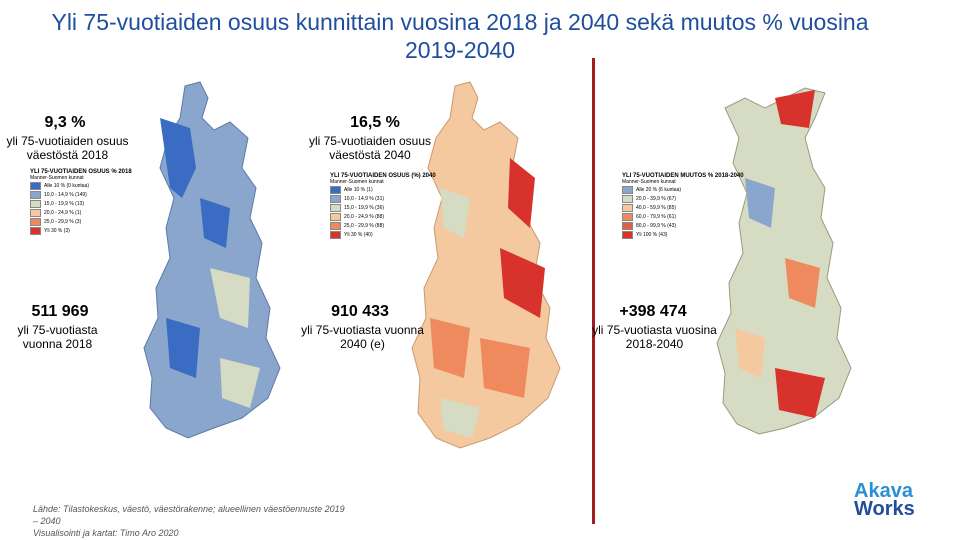 This screenshot has height=540, width=960. I want to click on legend-item-label: Alle 10 % (0 kuntaa), so click(67, 185).